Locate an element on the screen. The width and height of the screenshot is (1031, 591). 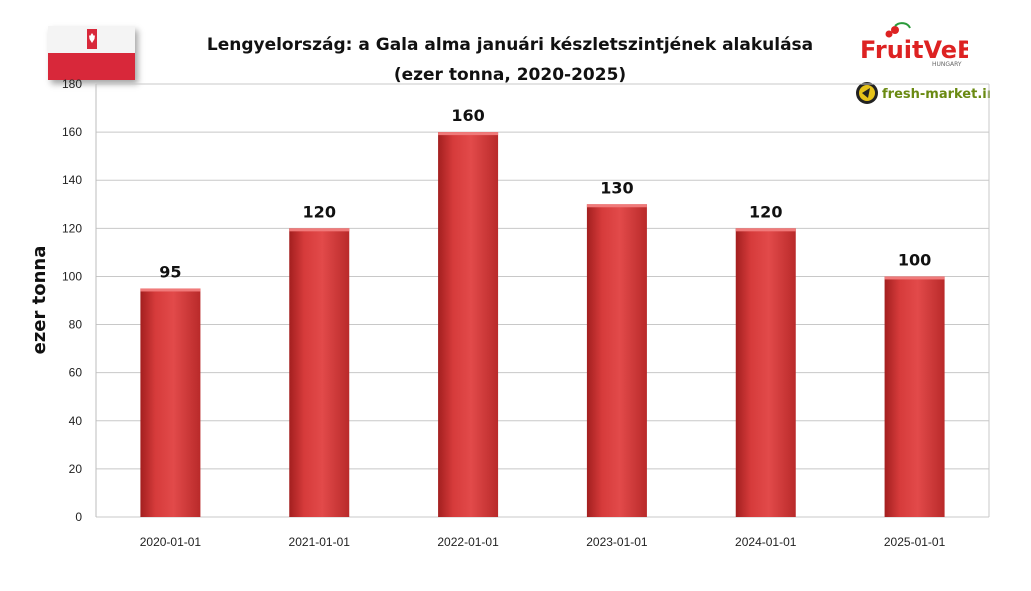
y-tick-label: 20 is located at coordinates (76, 469).